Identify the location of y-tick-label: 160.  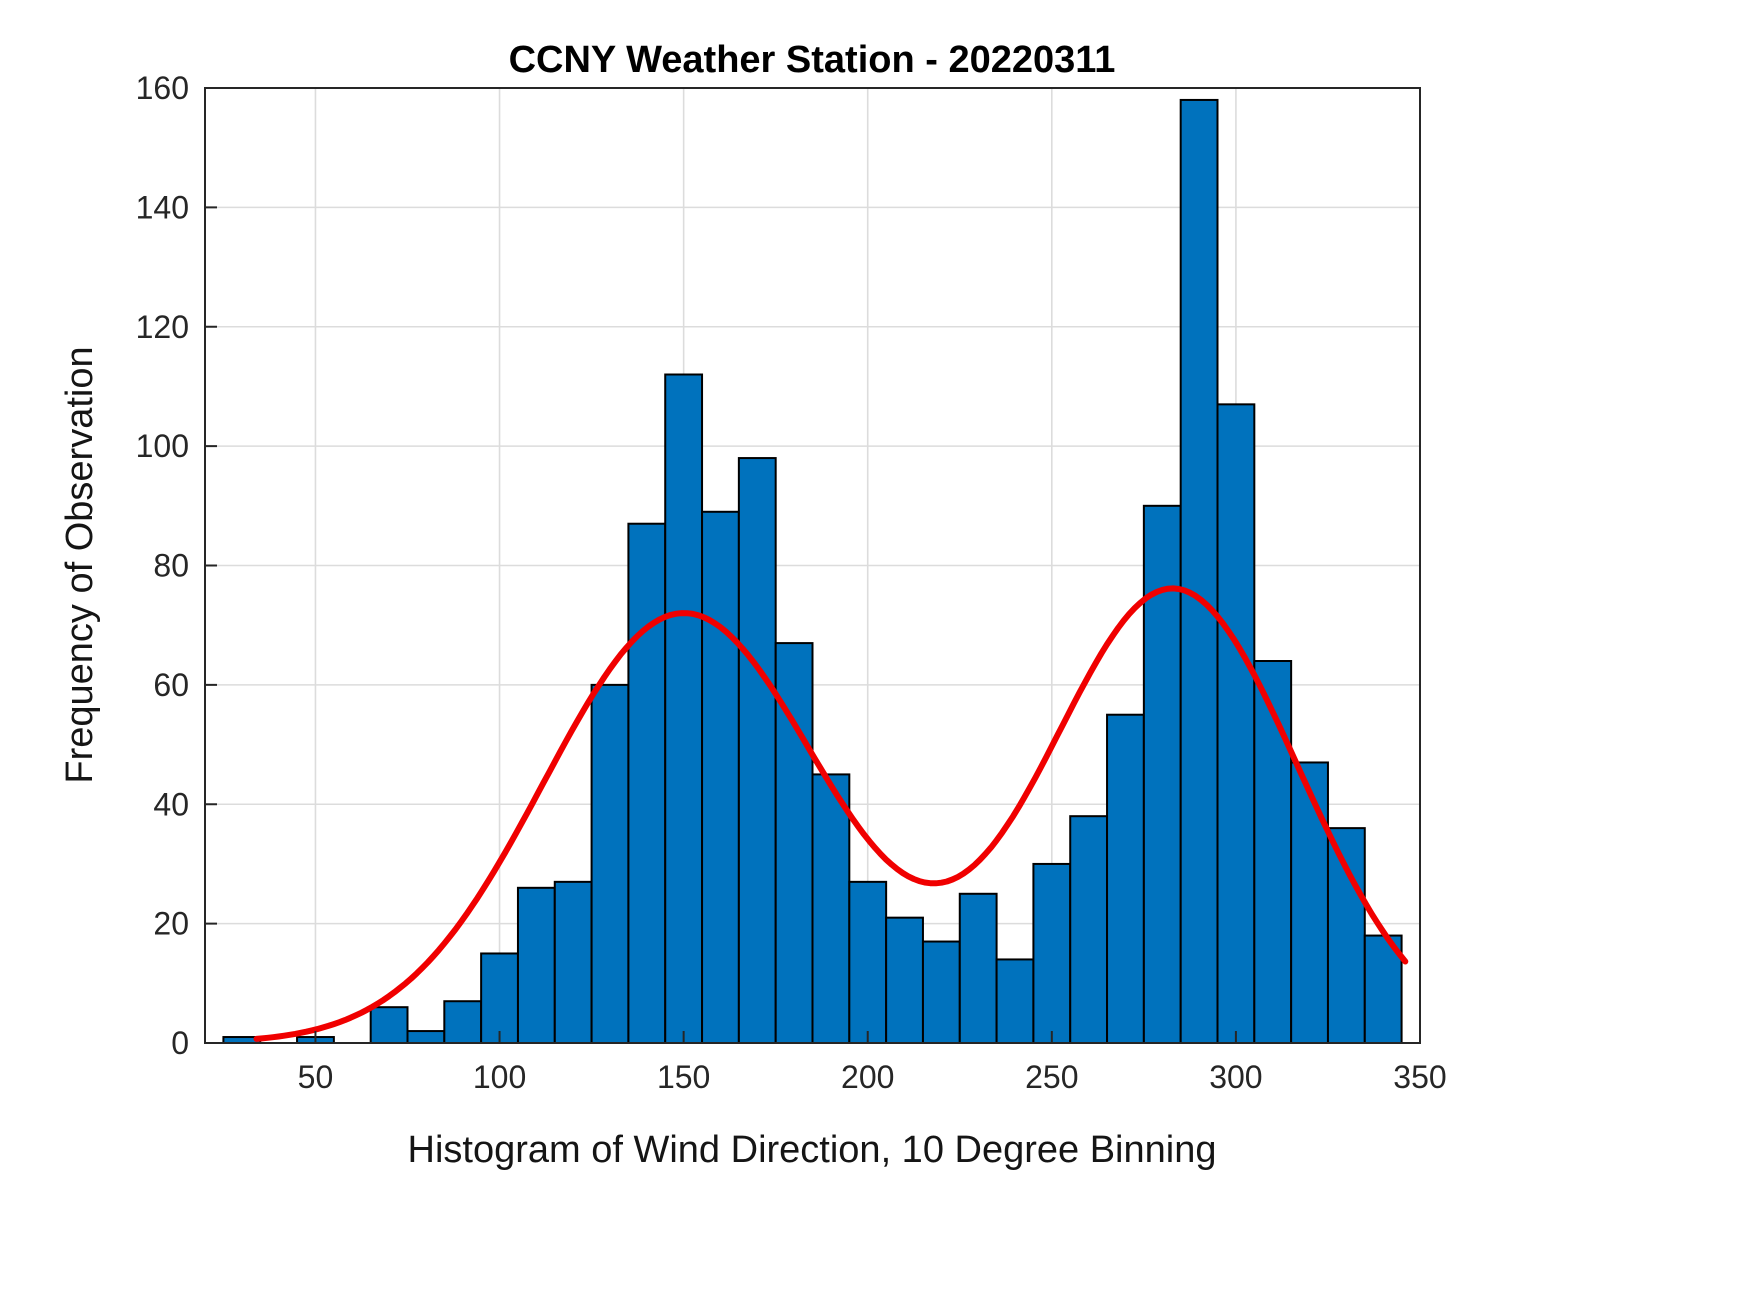
(162, 88).